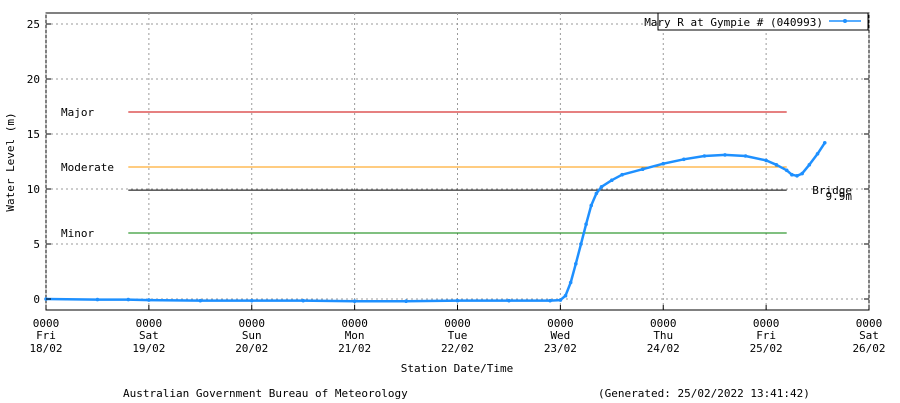  Describe the element at coordinates (355, 335) in the screenshot. I see `x-tick-day: Mon` at that location.